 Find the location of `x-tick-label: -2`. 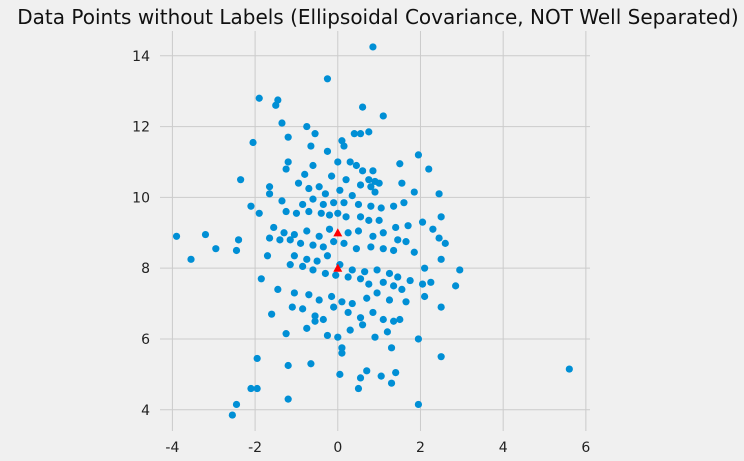

x-tick-label: -2 is located at coordinates (255, 448).